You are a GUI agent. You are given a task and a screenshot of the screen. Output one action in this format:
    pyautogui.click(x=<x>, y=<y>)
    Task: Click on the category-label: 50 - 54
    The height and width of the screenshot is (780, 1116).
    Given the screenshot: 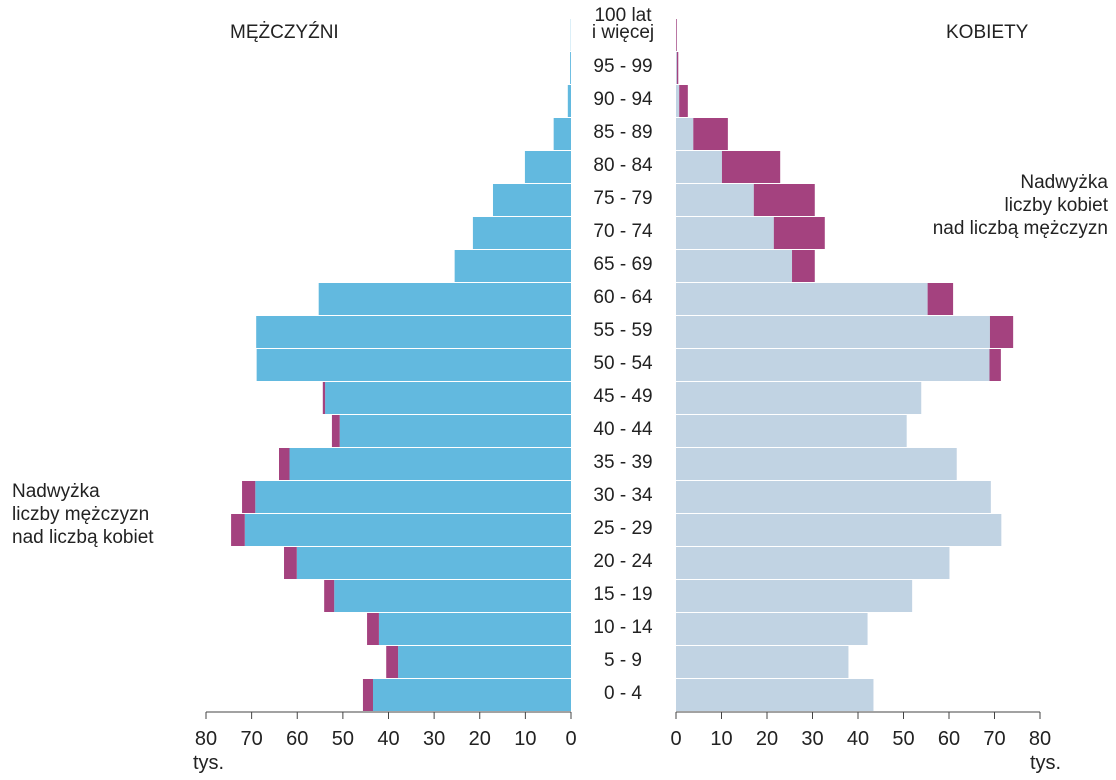 What is the action you would take?
    pyautogui.click(x=623, y=363)
    